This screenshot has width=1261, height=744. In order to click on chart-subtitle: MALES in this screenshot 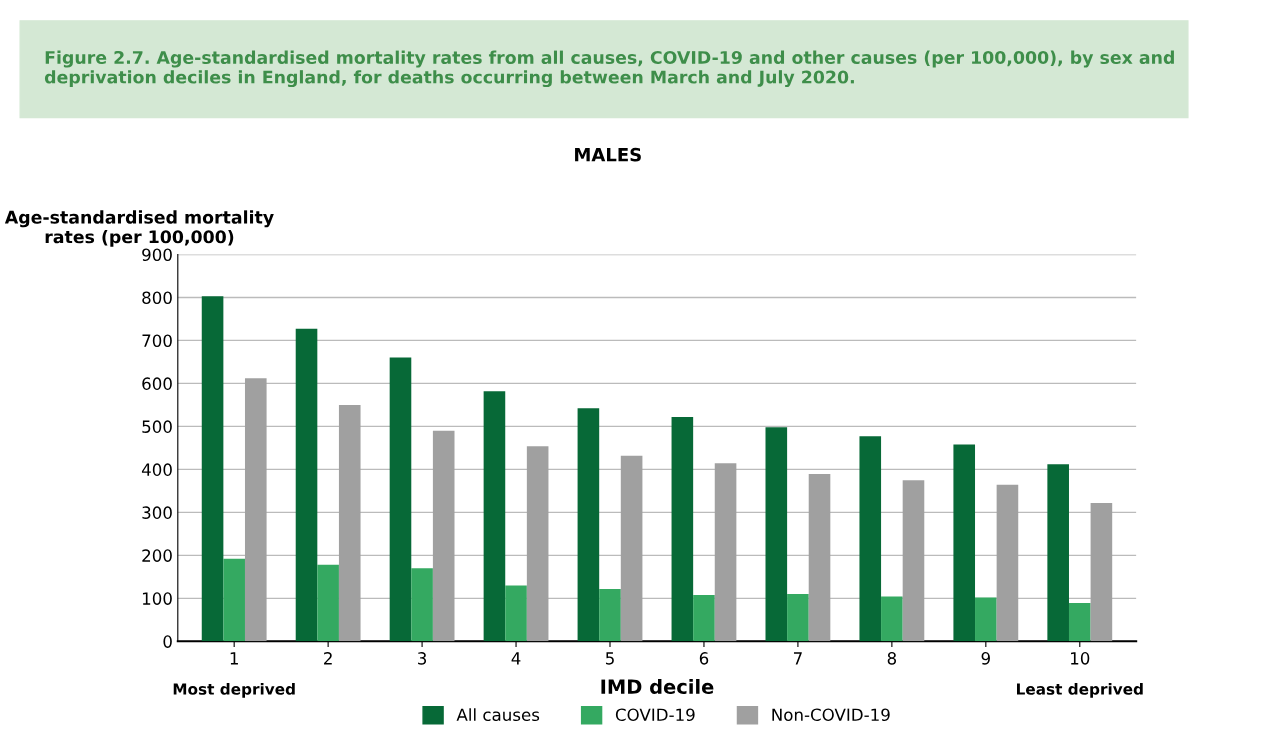, I will do `click(608, 154)`.